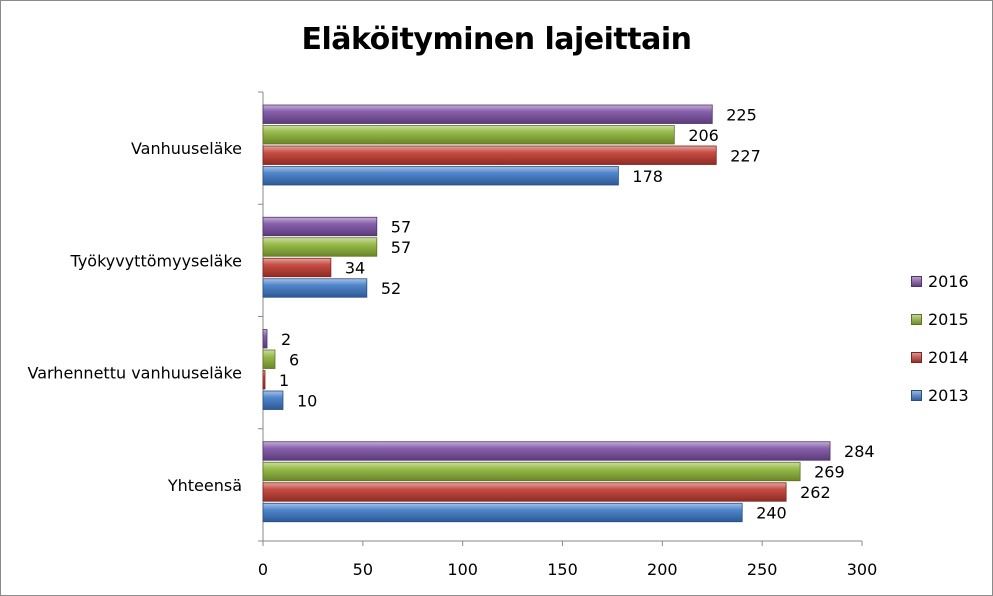 This screenshot has width=993, height=596. I want to click on category-label: Varhennettu vanhuuseläke, so click(135, 373).